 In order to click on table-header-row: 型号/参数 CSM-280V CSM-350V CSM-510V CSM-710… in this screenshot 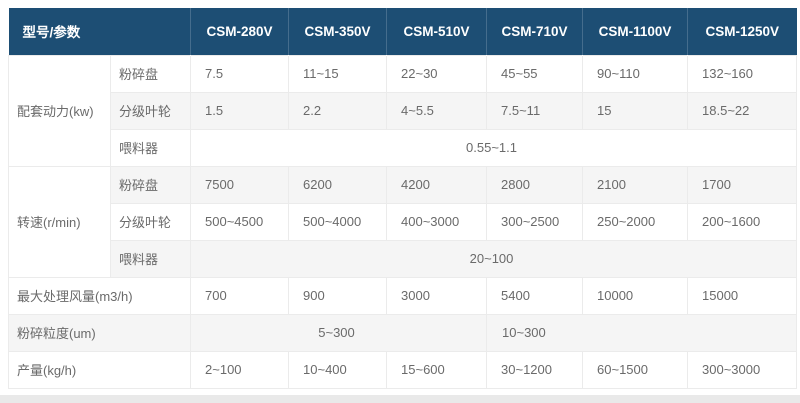, I will do `click(402, 31)`.